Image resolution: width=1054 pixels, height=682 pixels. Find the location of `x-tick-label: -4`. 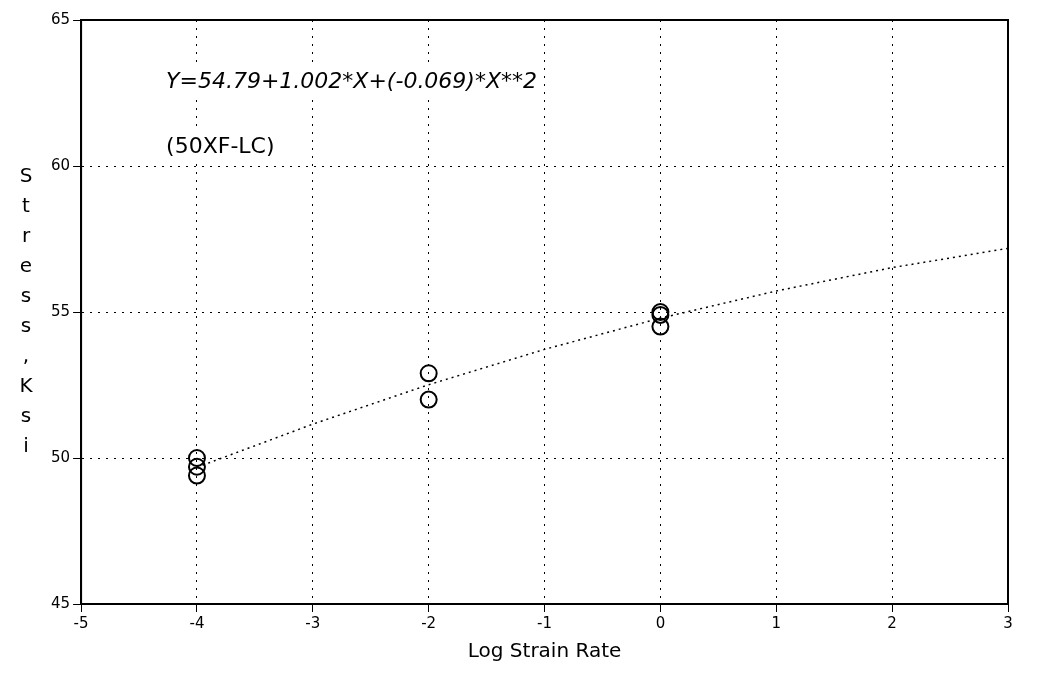

x-tick-label: -4 is located at coordinates (197, 622).